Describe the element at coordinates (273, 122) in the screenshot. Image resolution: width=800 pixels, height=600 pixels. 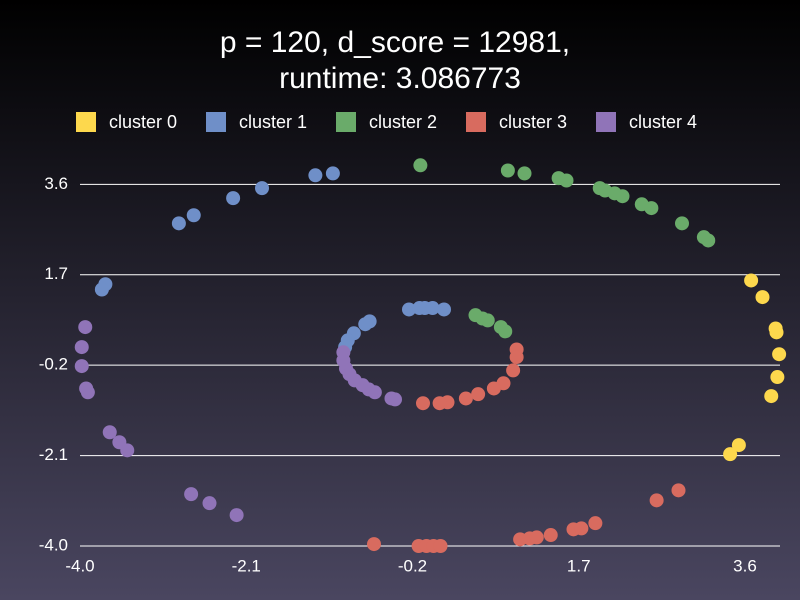
I see `legend-label: cluster 1` at that location.